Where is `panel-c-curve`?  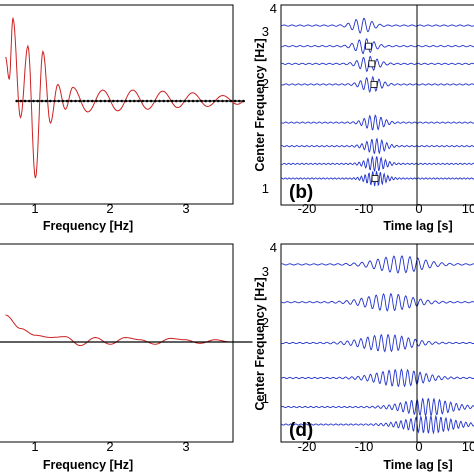
panel-c-curve is located at coordinates (118, 330).